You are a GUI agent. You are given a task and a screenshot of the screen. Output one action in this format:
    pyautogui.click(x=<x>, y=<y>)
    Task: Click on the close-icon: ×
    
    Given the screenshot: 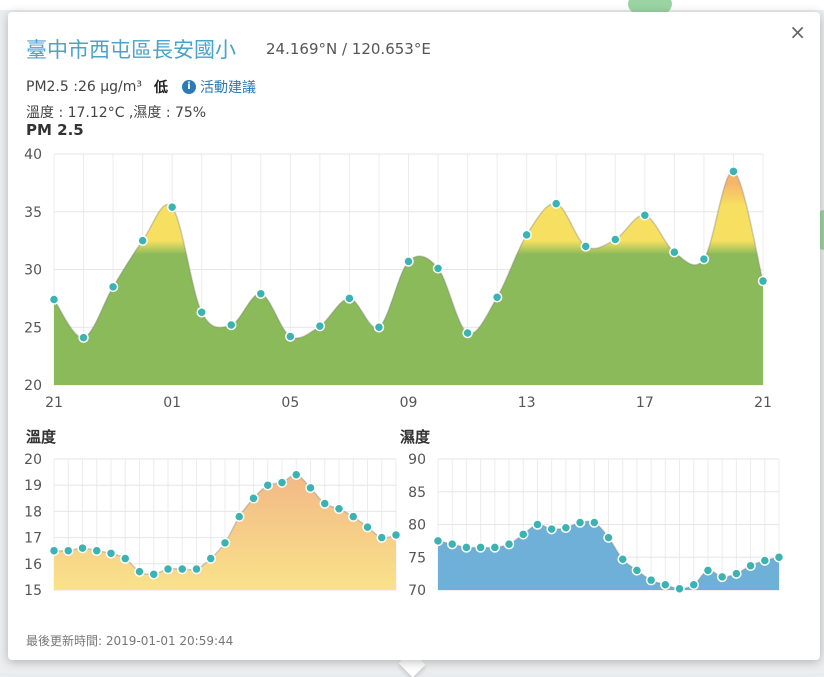 What is the action you would take?
    pyautogui.click(x=797, y=32)
    